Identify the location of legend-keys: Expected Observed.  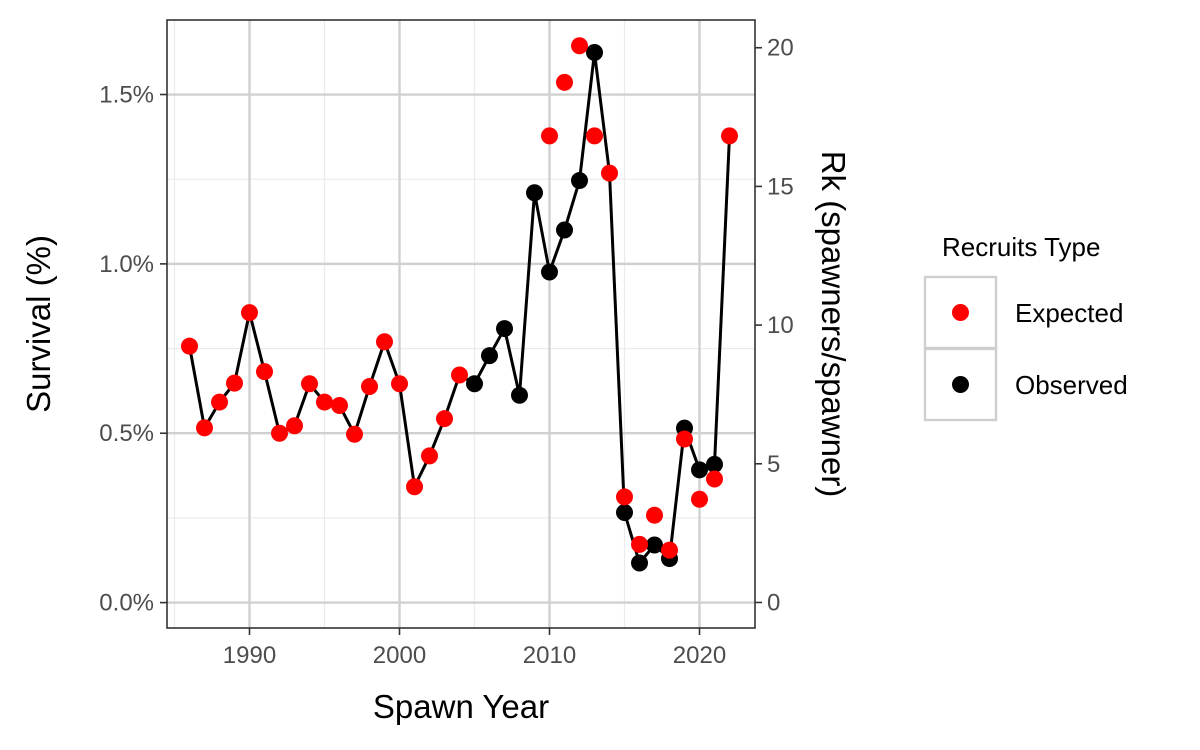
(1025, 348).